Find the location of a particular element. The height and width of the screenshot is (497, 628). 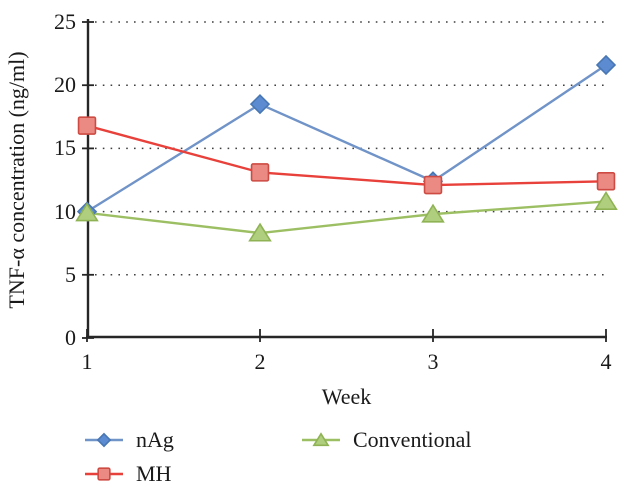

legend-label-mh: MH is located at coordinates (154, 473).